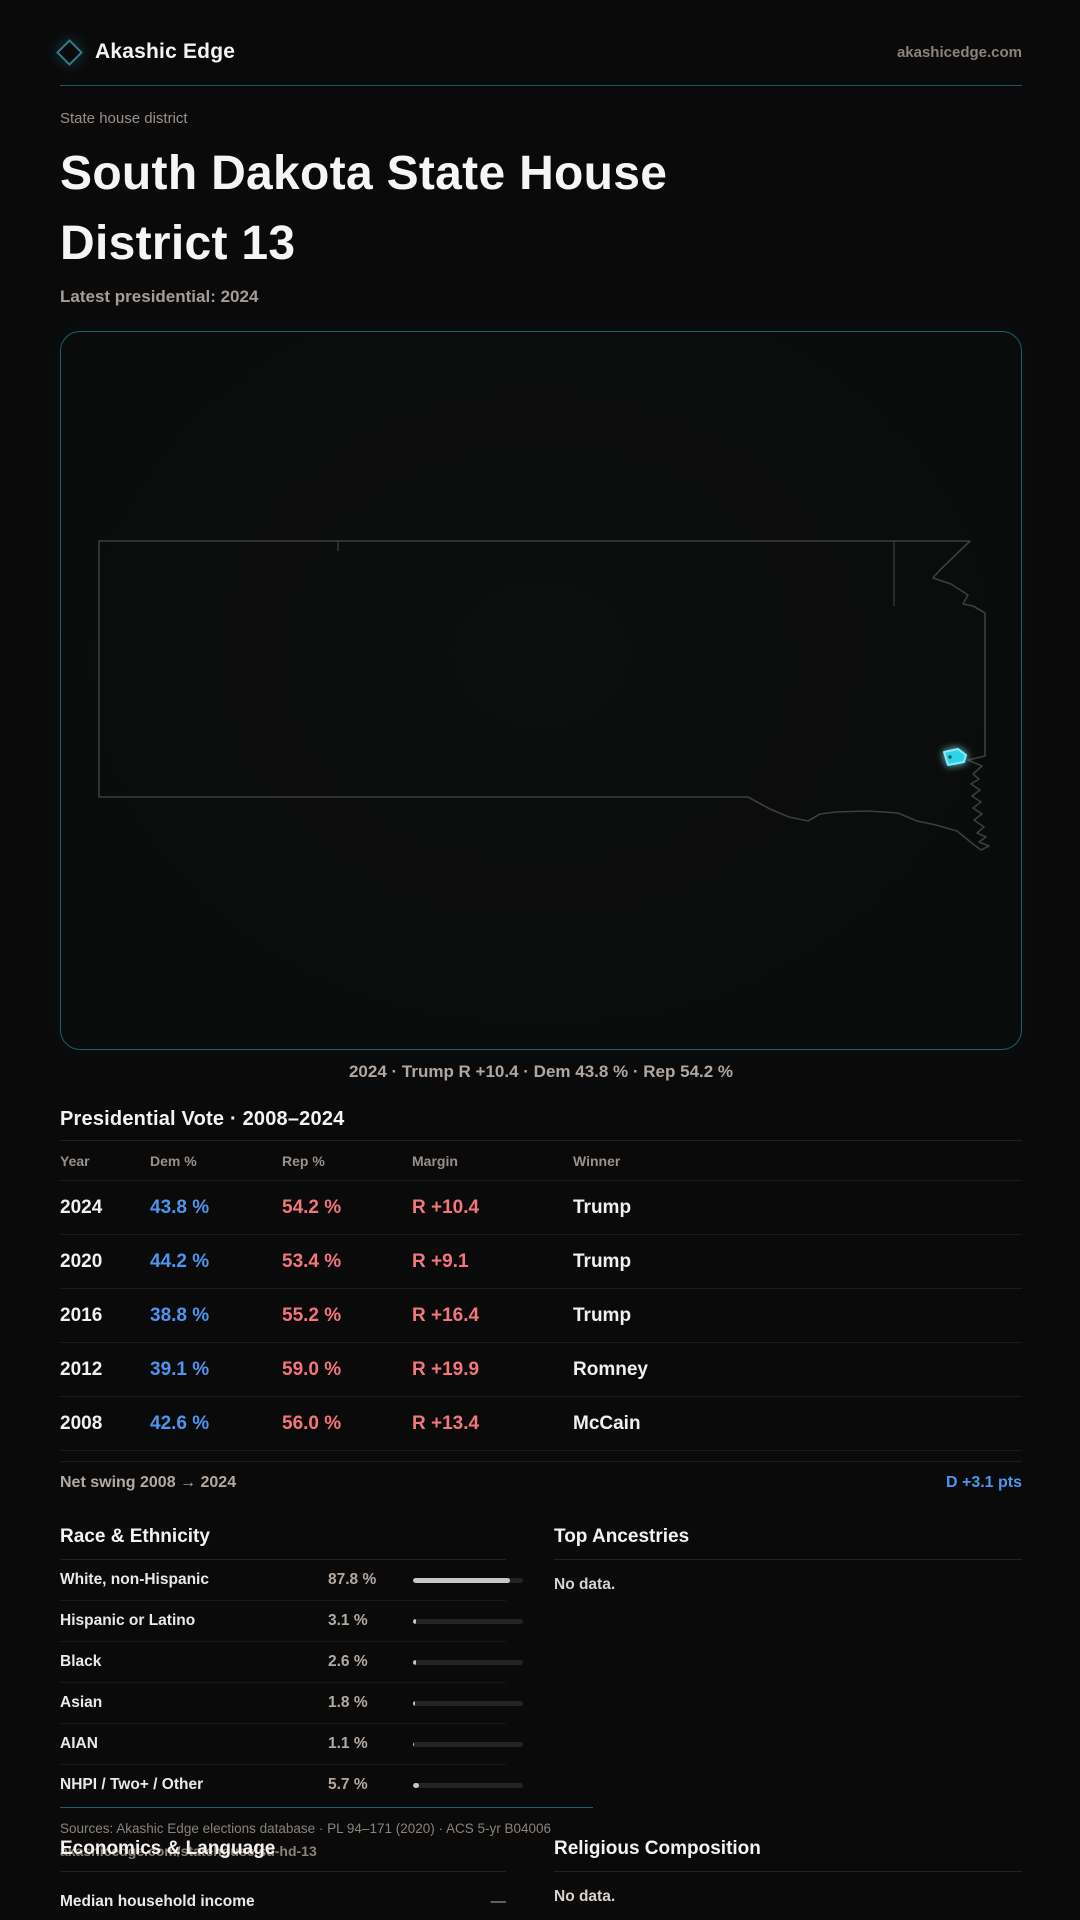 The width and height of the screenshot is (1080, 1920). Describe the element at coordinates (541, 1161) in the screenshot. I see `table-header-row: Year Dem % Rep % Margin Winner` at that location.